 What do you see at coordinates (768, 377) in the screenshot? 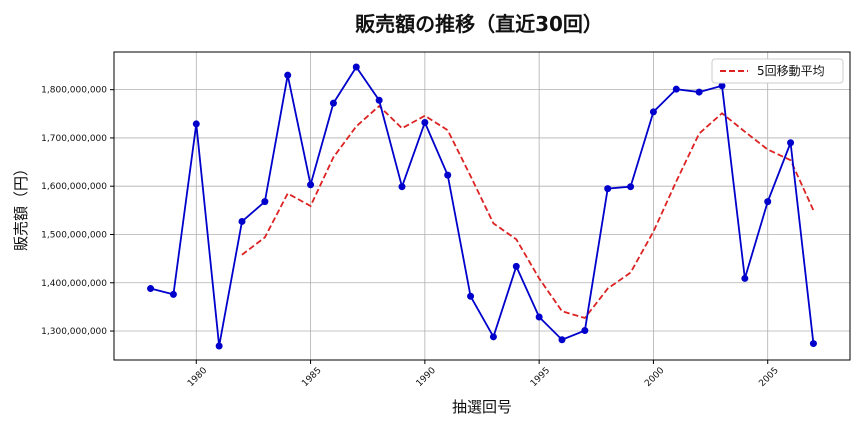
I see `x-tick-label: 2005` at bounding box center [768, 377].